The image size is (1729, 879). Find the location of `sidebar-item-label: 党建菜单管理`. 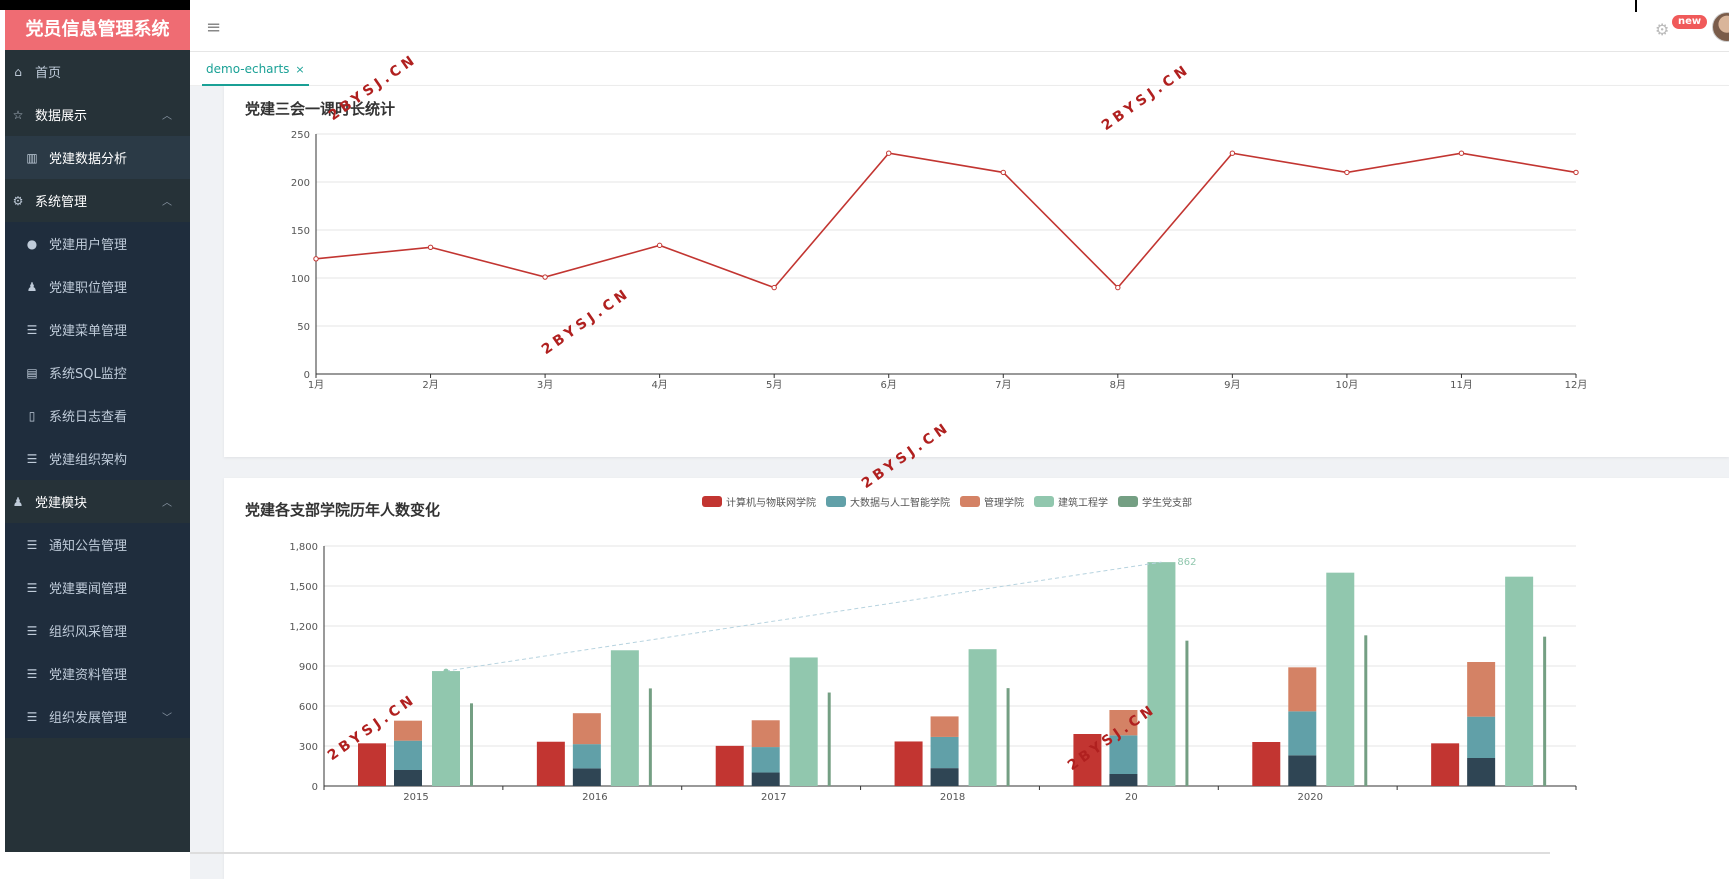

sidebar-item-label: 党建菜单管理 is located at coordinates (88, 331).